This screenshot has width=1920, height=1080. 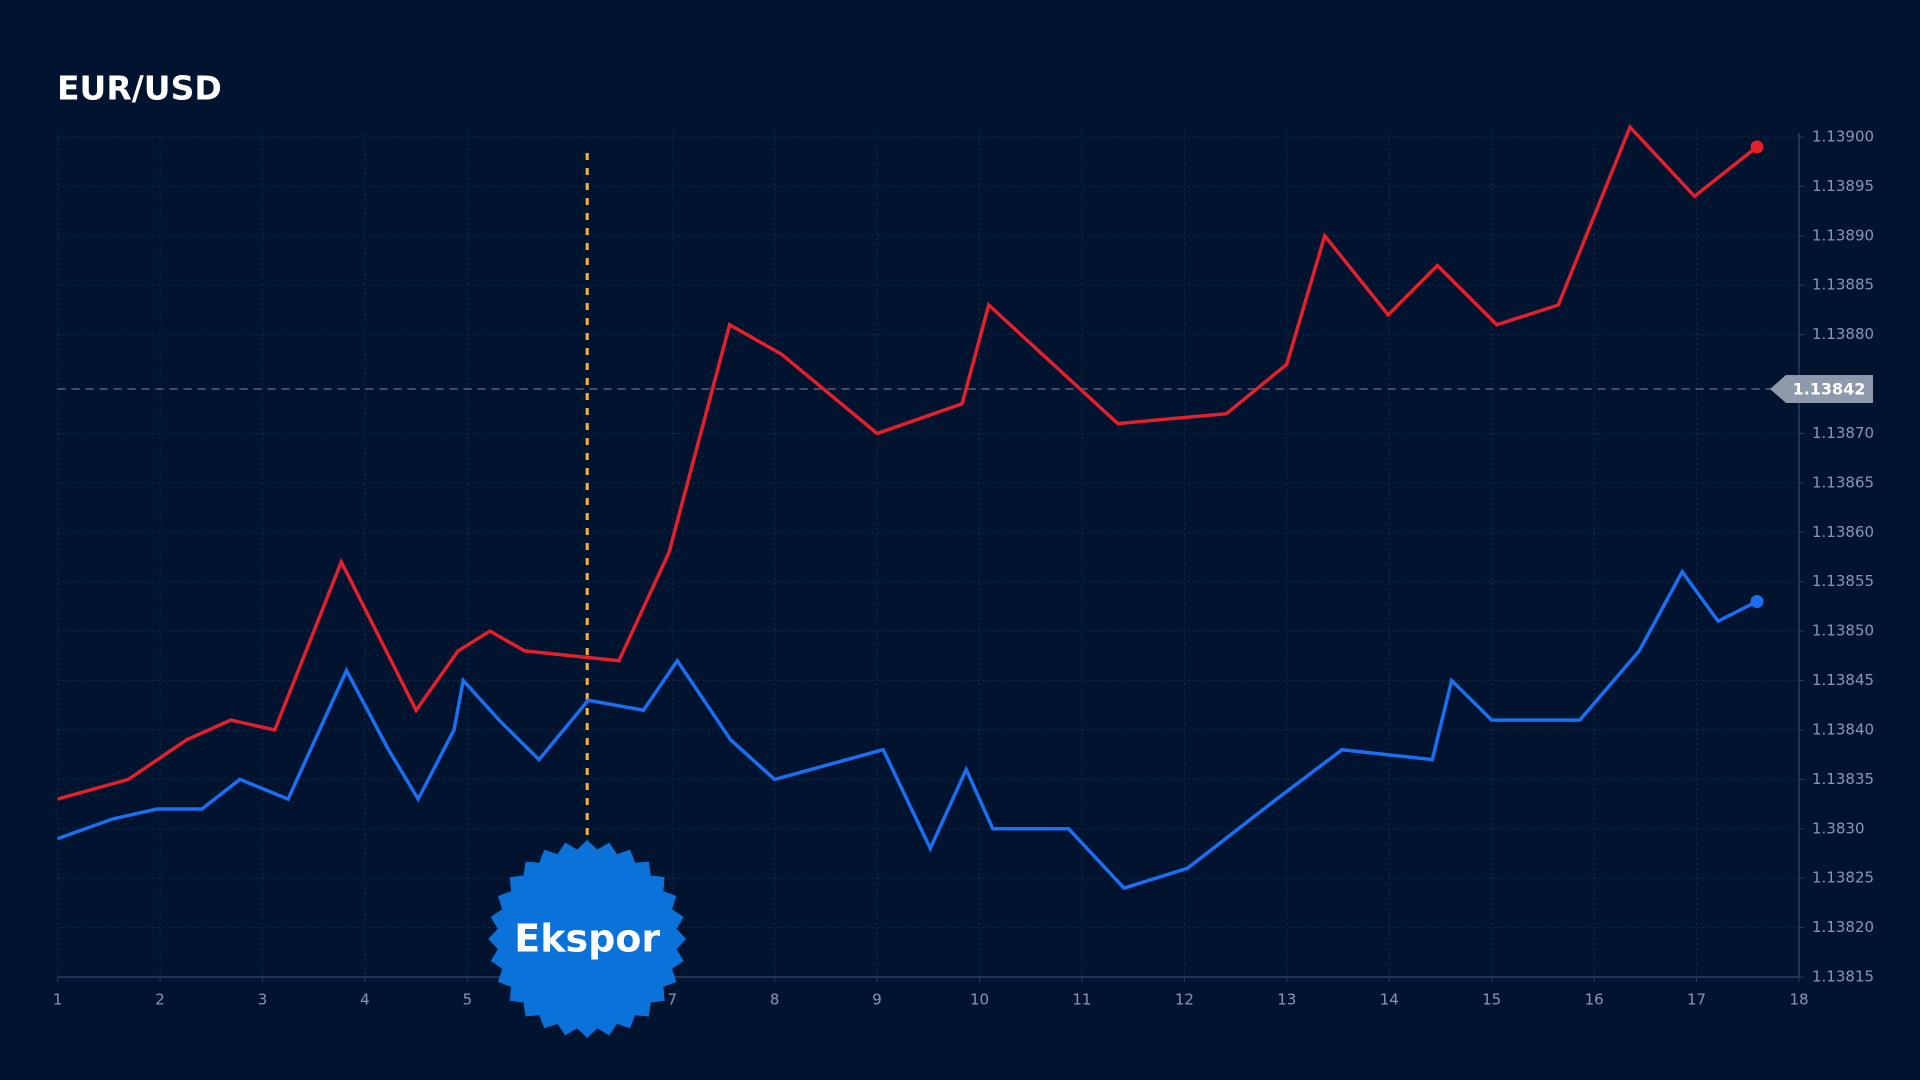 What do you see at coordinates (1843, 334) in the screenshot?
I see `y-tick-label: 1.13880` at bounding box center [1843, 334].